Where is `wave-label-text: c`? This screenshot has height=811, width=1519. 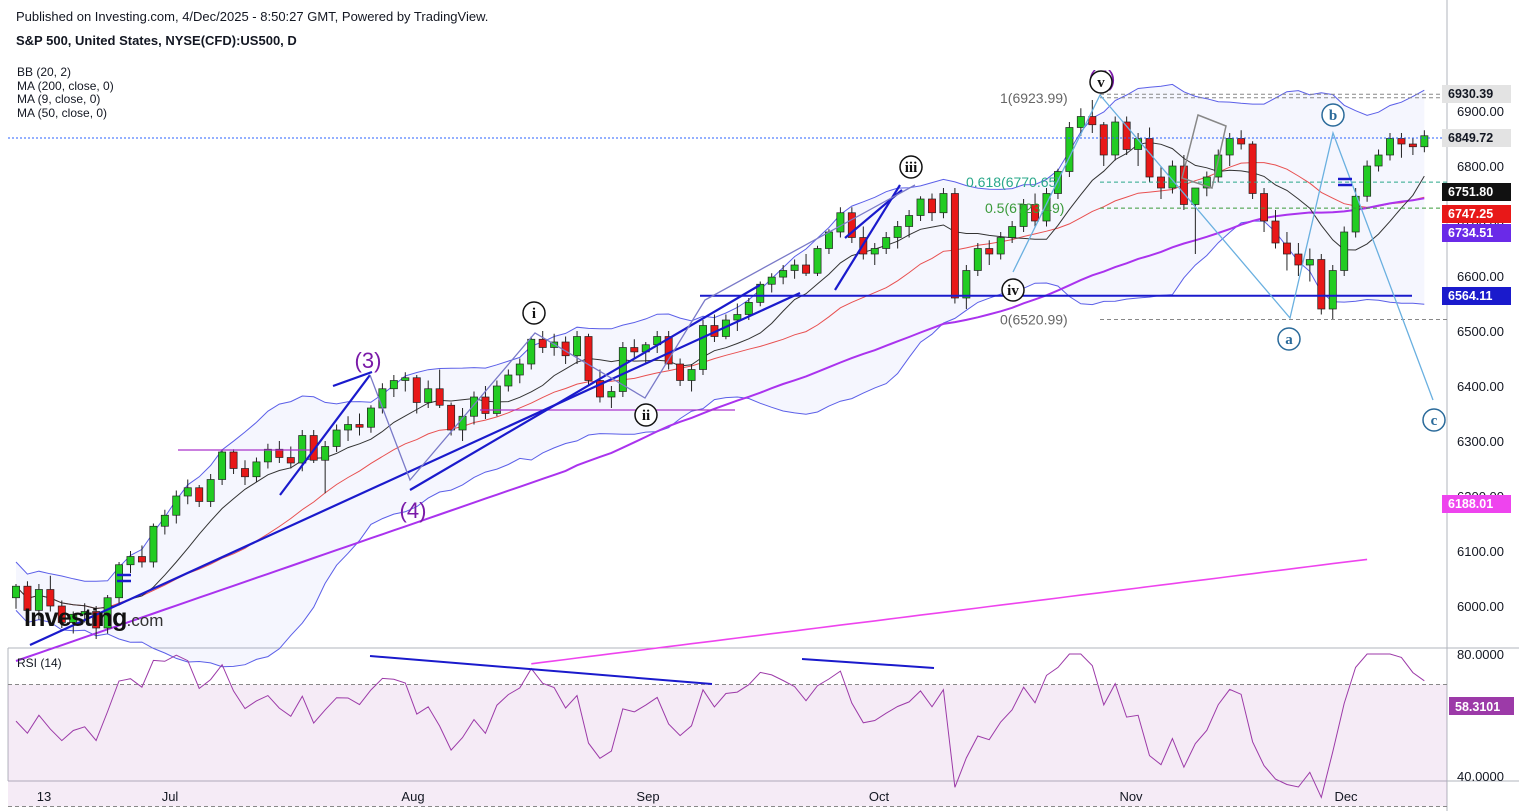
wave-label-text: c is located at coordinates (1434, 421).